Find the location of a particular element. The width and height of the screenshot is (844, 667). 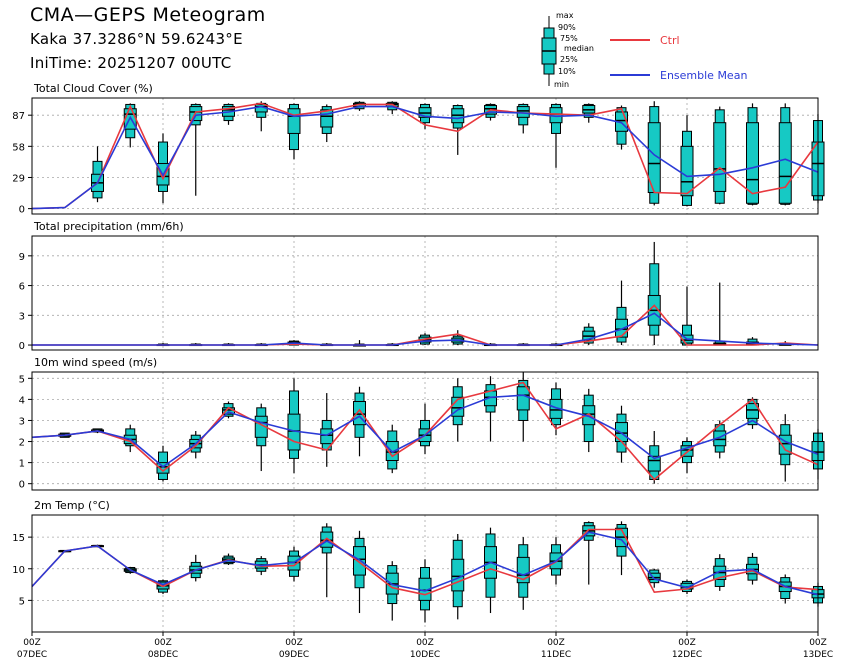

box-66h is located at coordinates (392, 591).